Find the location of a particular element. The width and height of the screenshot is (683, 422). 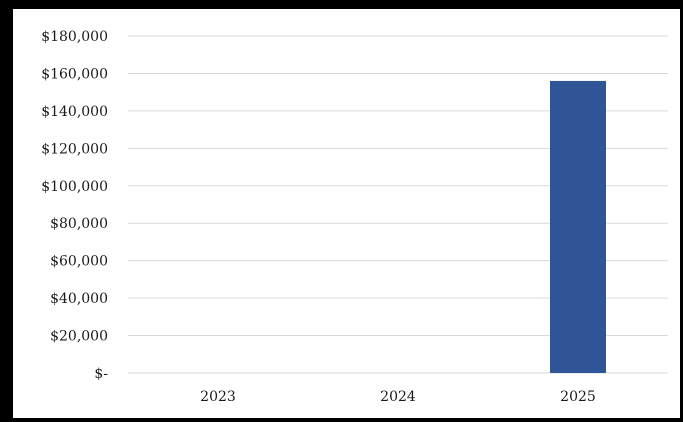

bars is located at coordinates (578, 226).